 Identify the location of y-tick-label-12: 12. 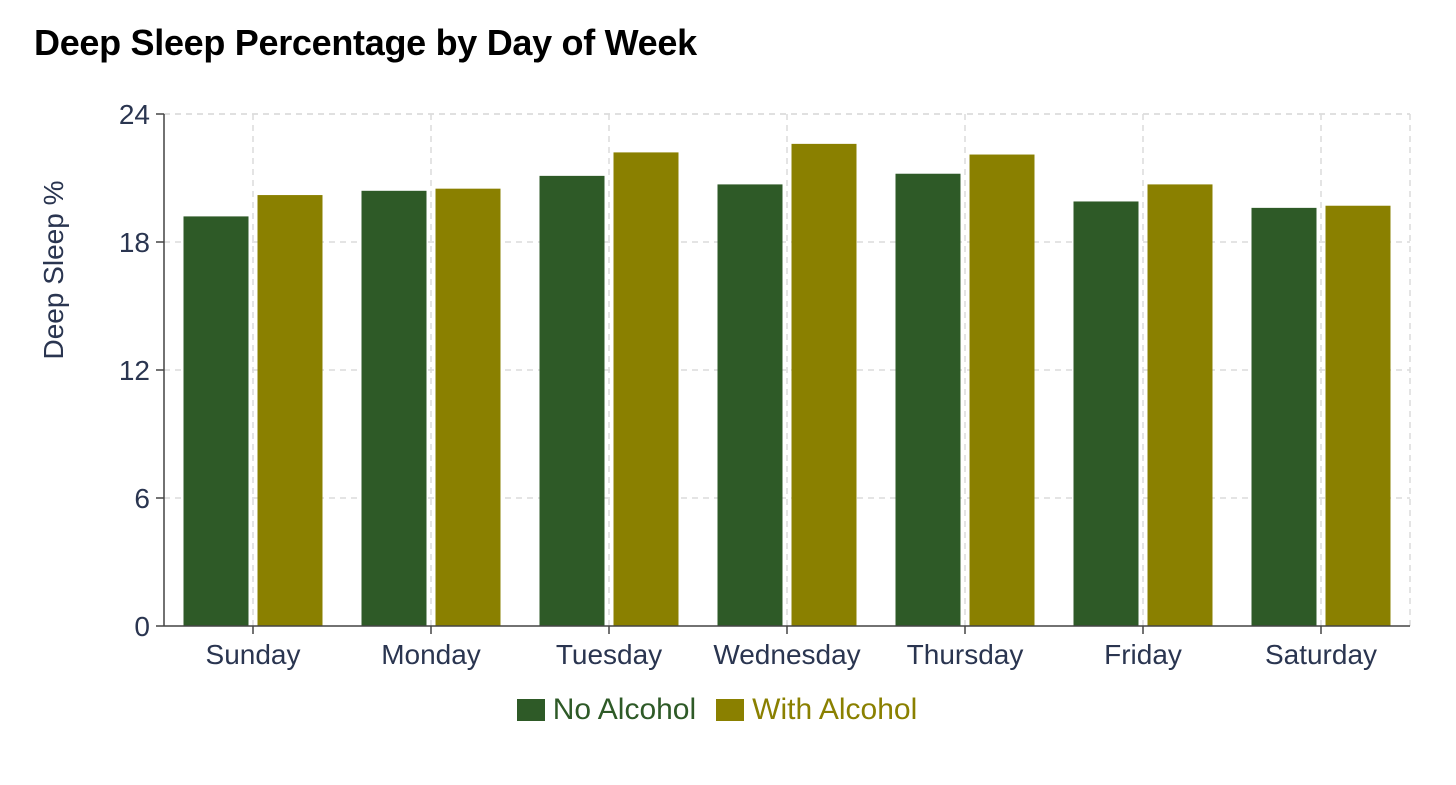
(134, 370).